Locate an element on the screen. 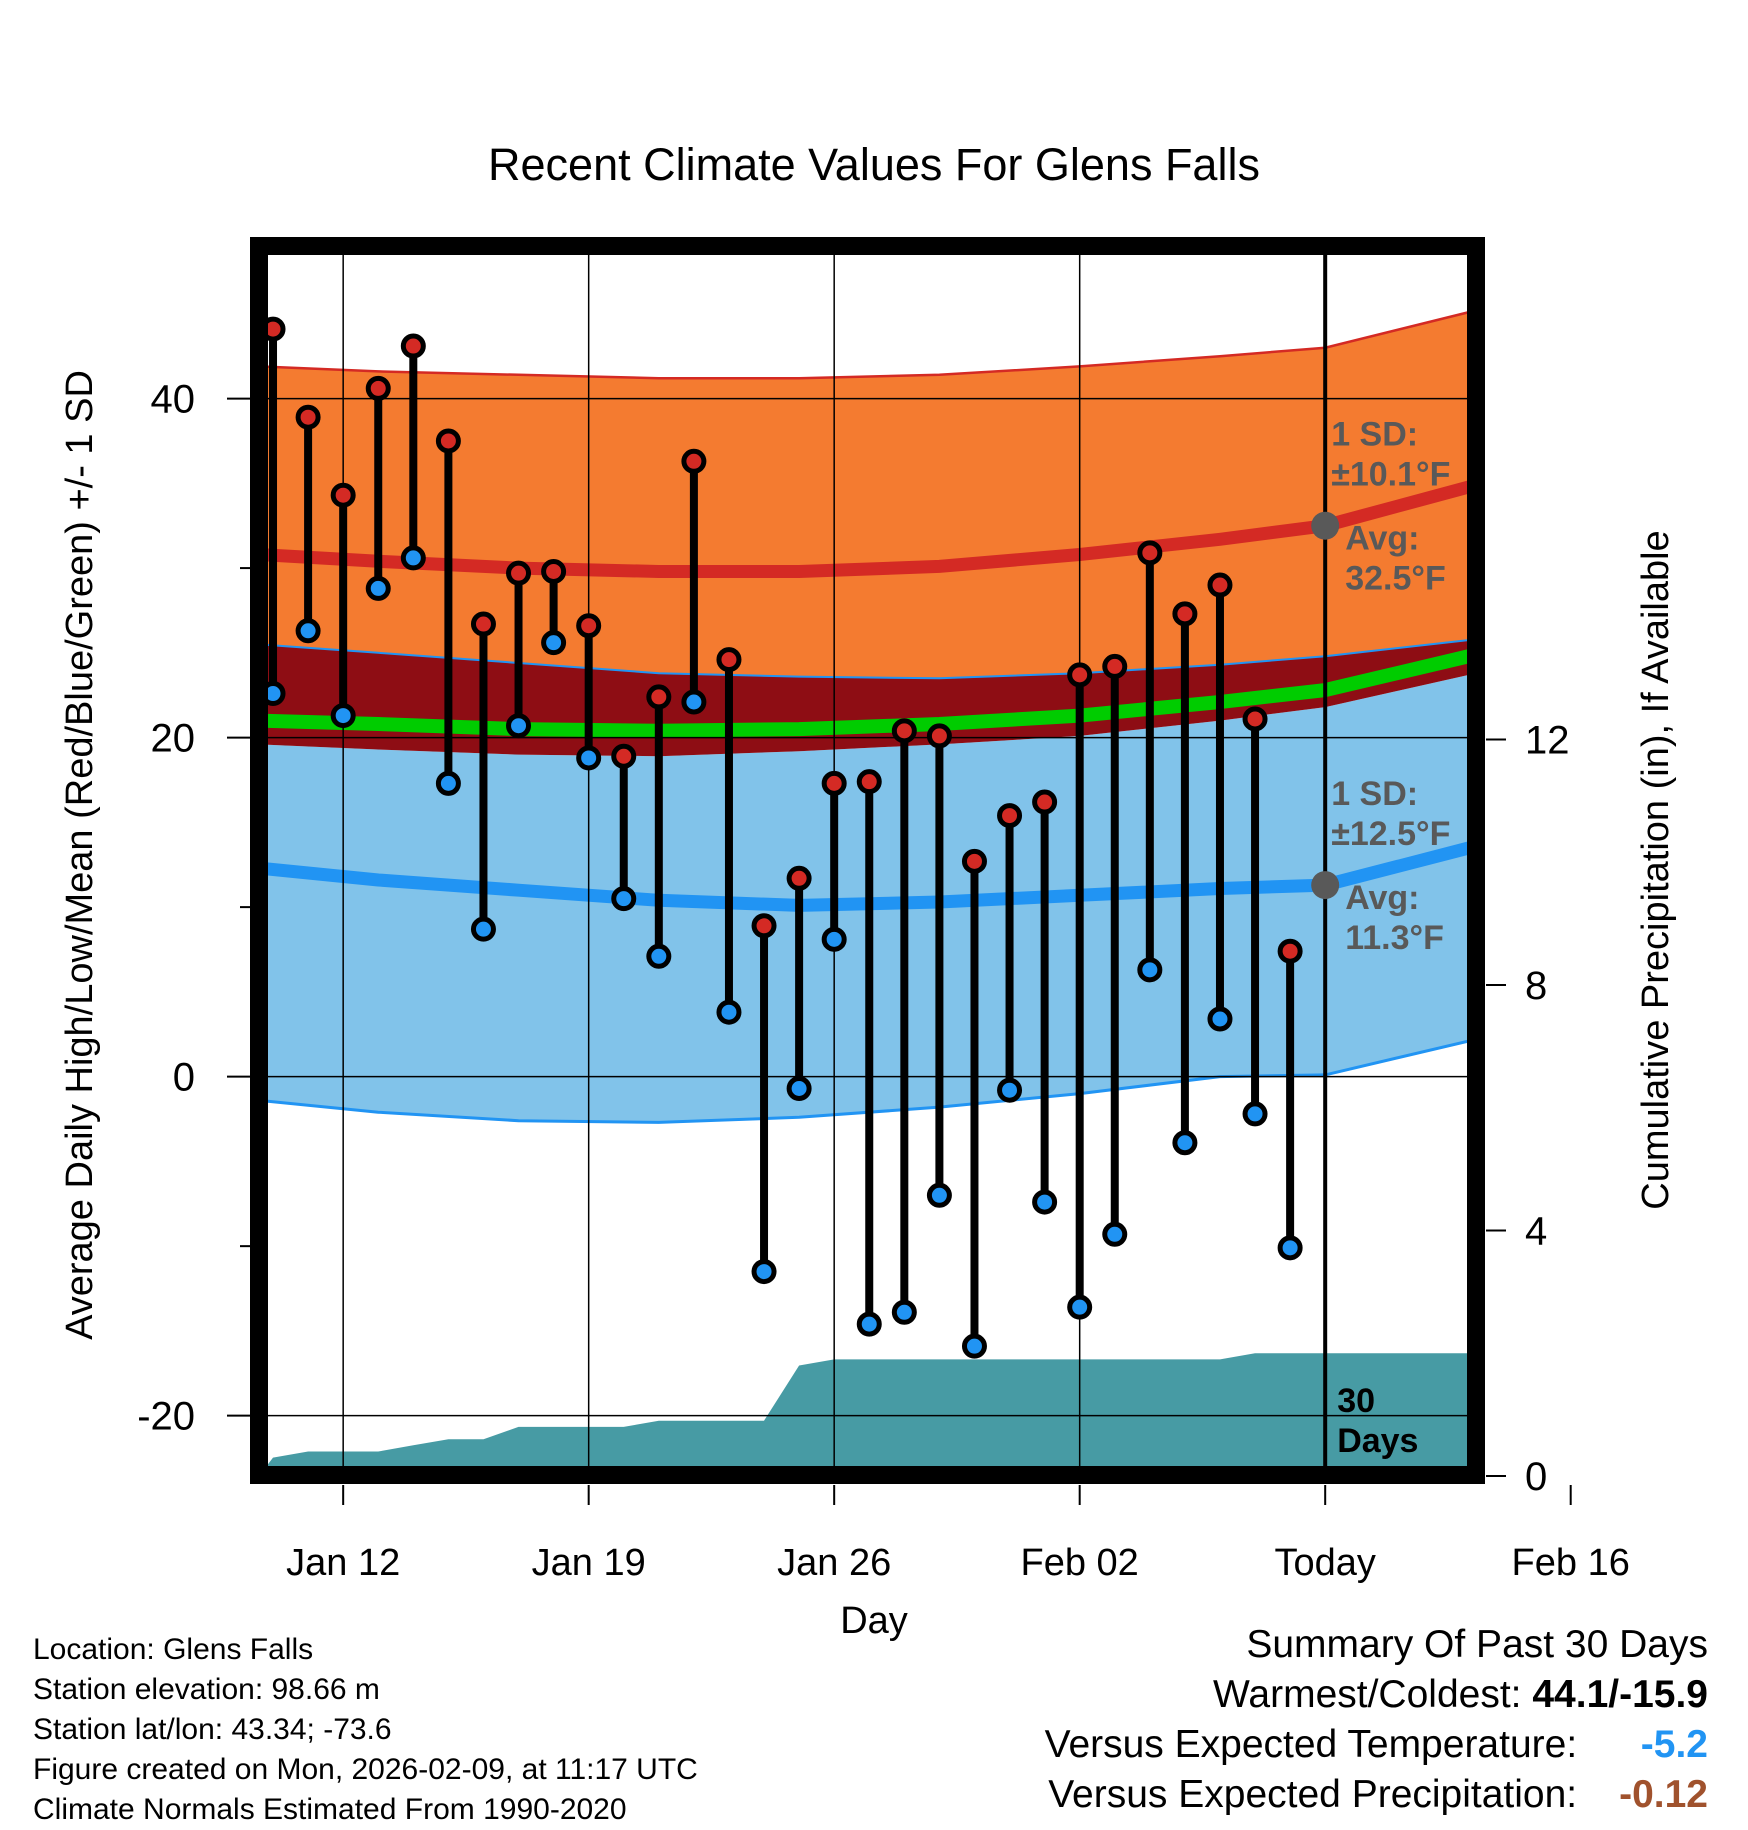  summary-title: Summary Of Past 30 Days is located at coordinates (1477, 1644).